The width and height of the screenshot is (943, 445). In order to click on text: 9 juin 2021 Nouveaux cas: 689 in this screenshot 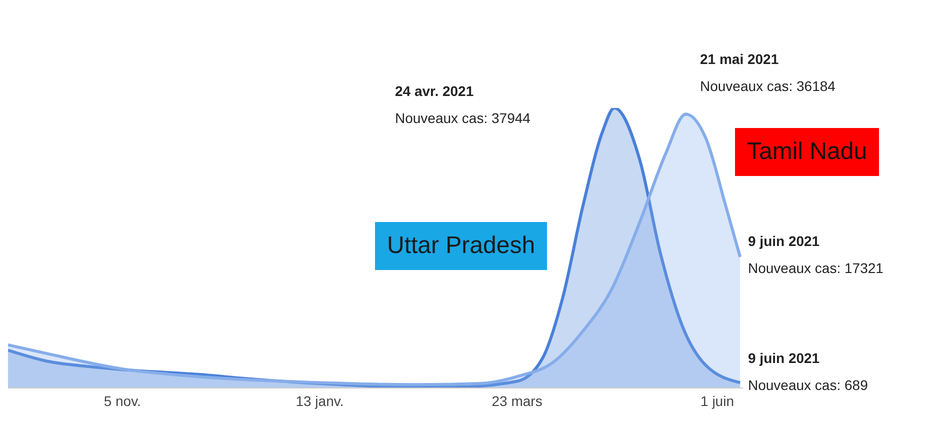, I will do `click(808, 372)`.